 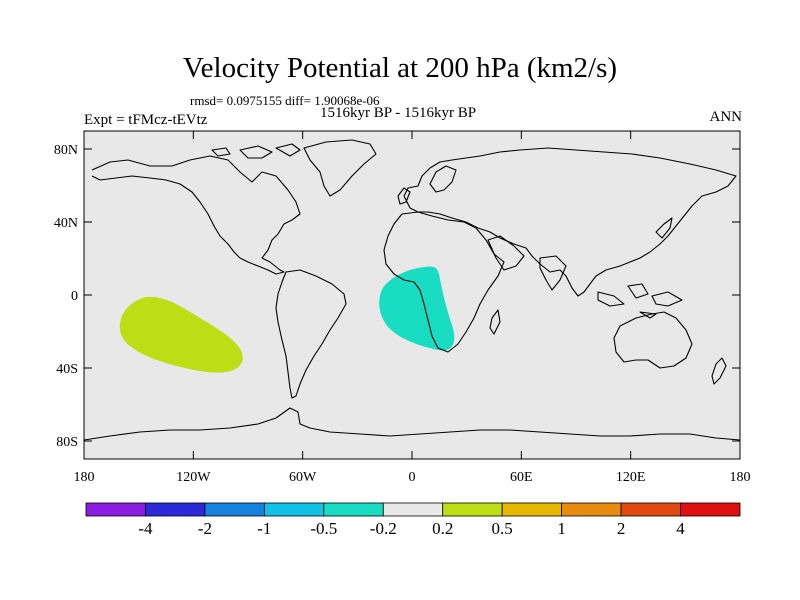 What do you see at coordinates (412, 477) in the screenshot?
I see `lon-tick-label: 0` at bounding box center [412, 477].